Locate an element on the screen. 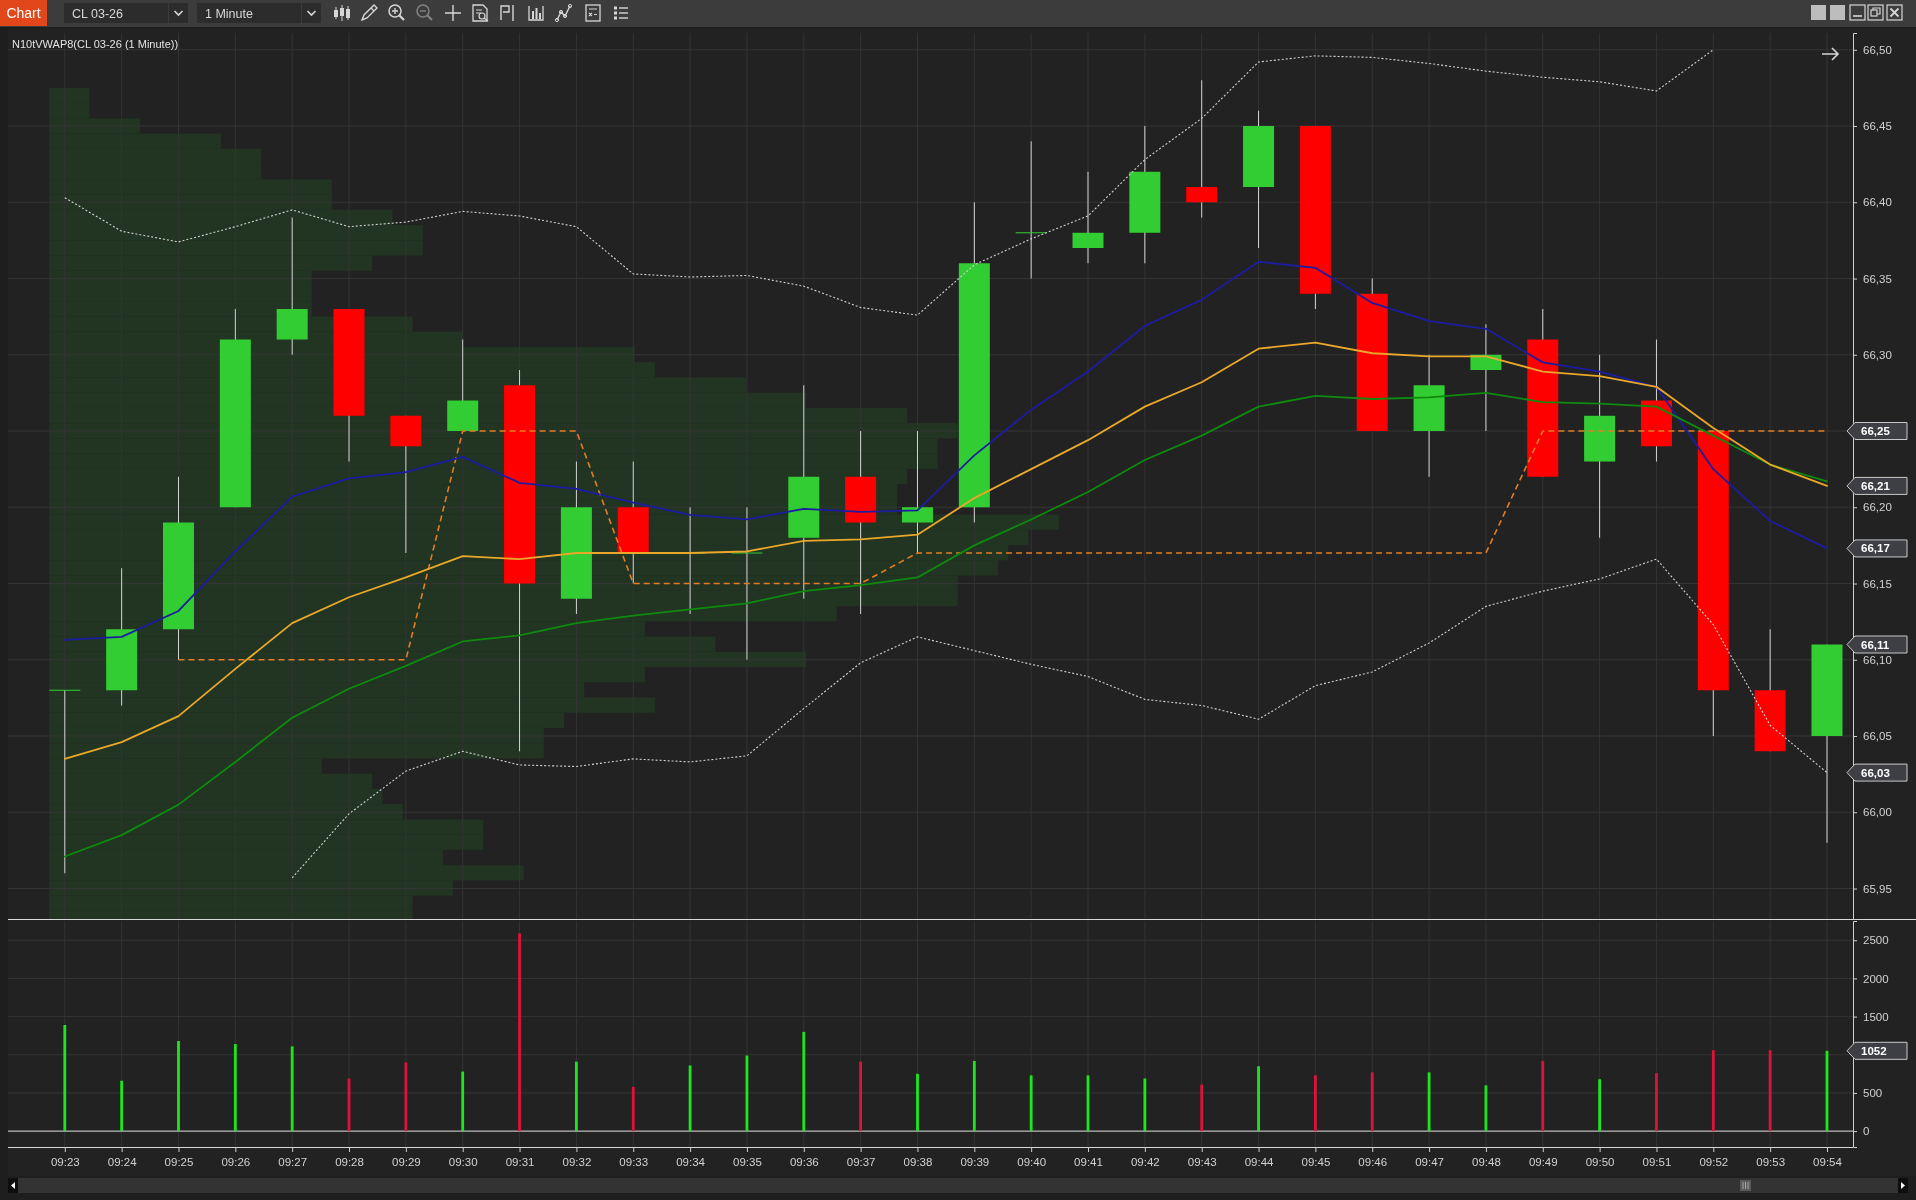  y-tick-label: 66,05 is located at coordinates (1877, 736).